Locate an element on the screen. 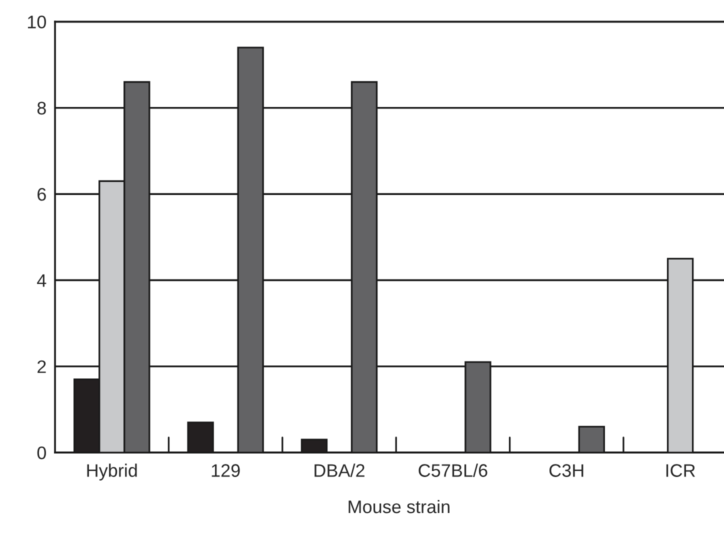  y-tick-label: 2 is located at coordinates (42, 366).